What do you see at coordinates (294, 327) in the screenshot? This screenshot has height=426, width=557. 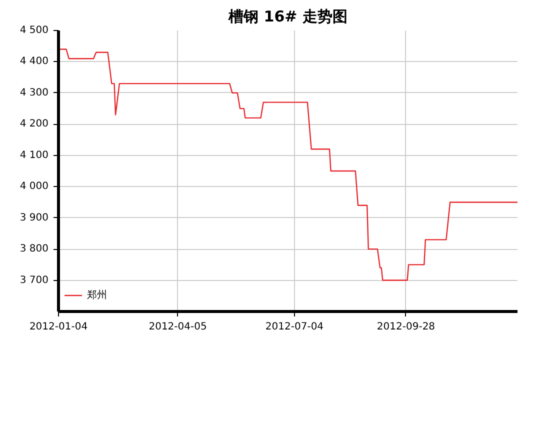 I see `x-tick-label: 2012-07-04` at bounding box center [294, 327].